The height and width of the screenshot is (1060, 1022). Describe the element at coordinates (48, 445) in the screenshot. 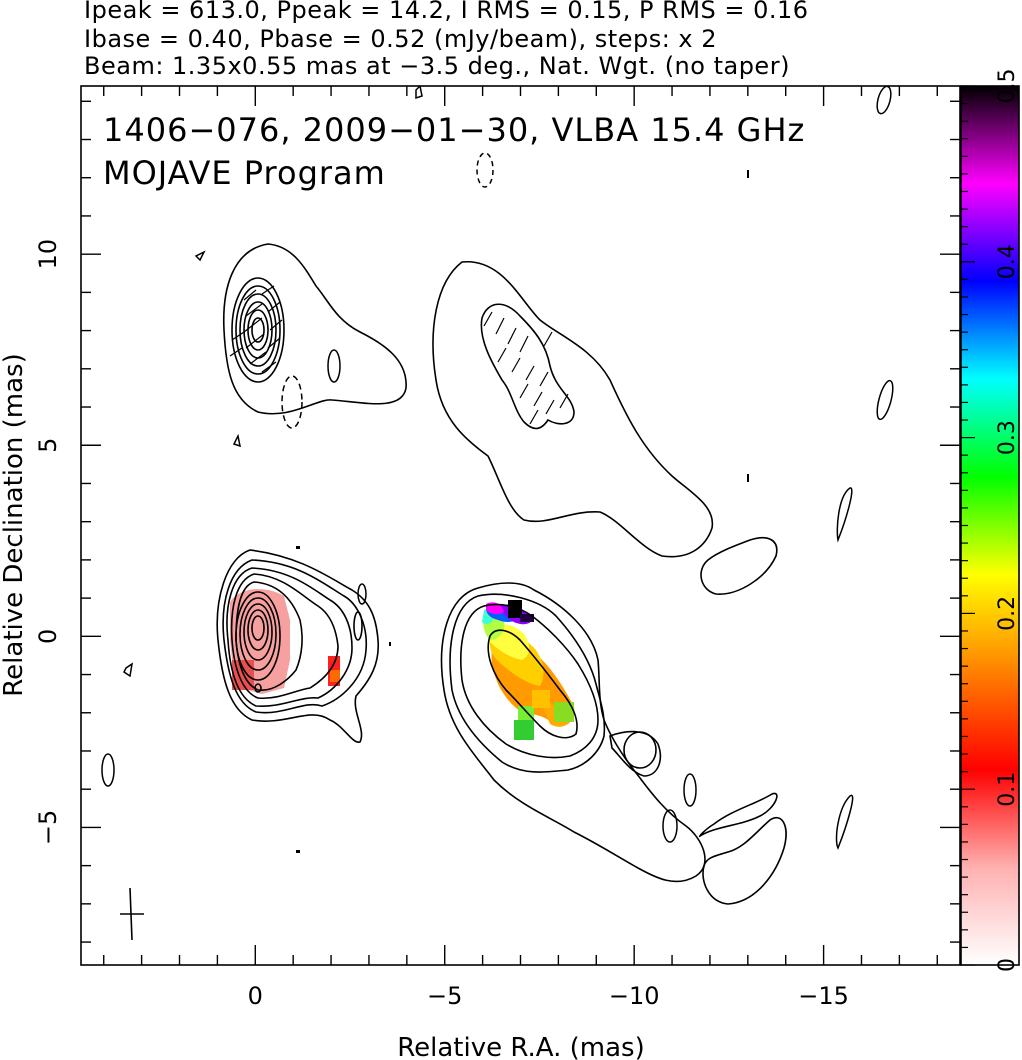

I see `y-tick-label: 5` at that location.